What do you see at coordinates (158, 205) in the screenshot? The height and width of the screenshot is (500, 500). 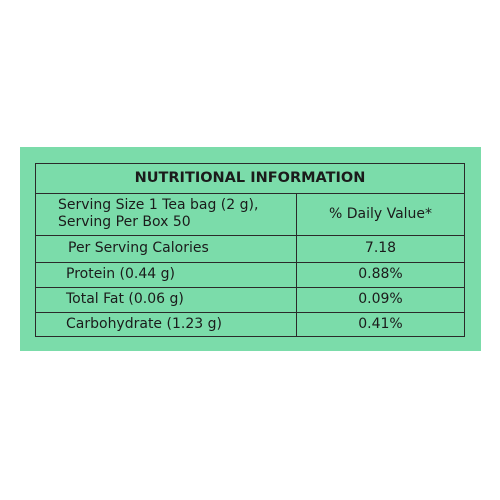 I see `header-line: Serving Size 1 Tea bag (2 g),` at bounding box center [158, 205].